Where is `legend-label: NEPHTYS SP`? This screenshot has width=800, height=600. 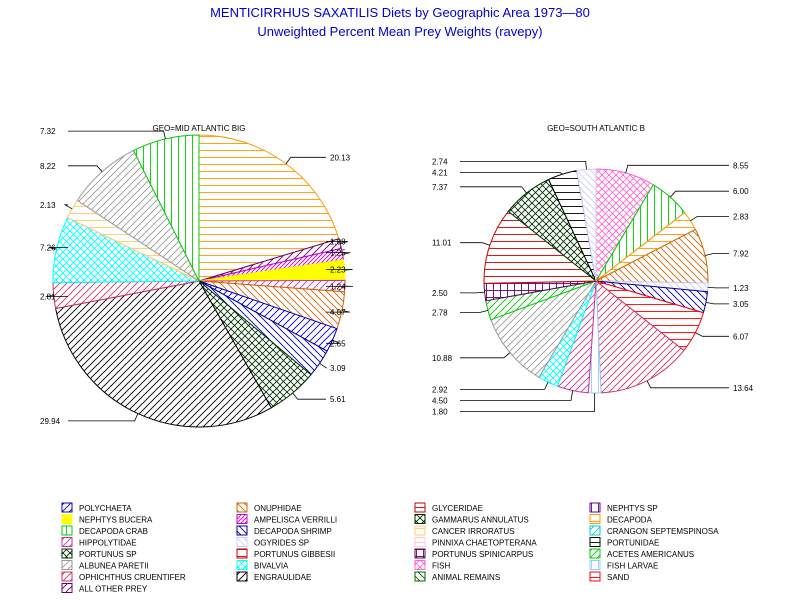
legend-label: NEPHTYS SP is located at coordinates (632, 508).